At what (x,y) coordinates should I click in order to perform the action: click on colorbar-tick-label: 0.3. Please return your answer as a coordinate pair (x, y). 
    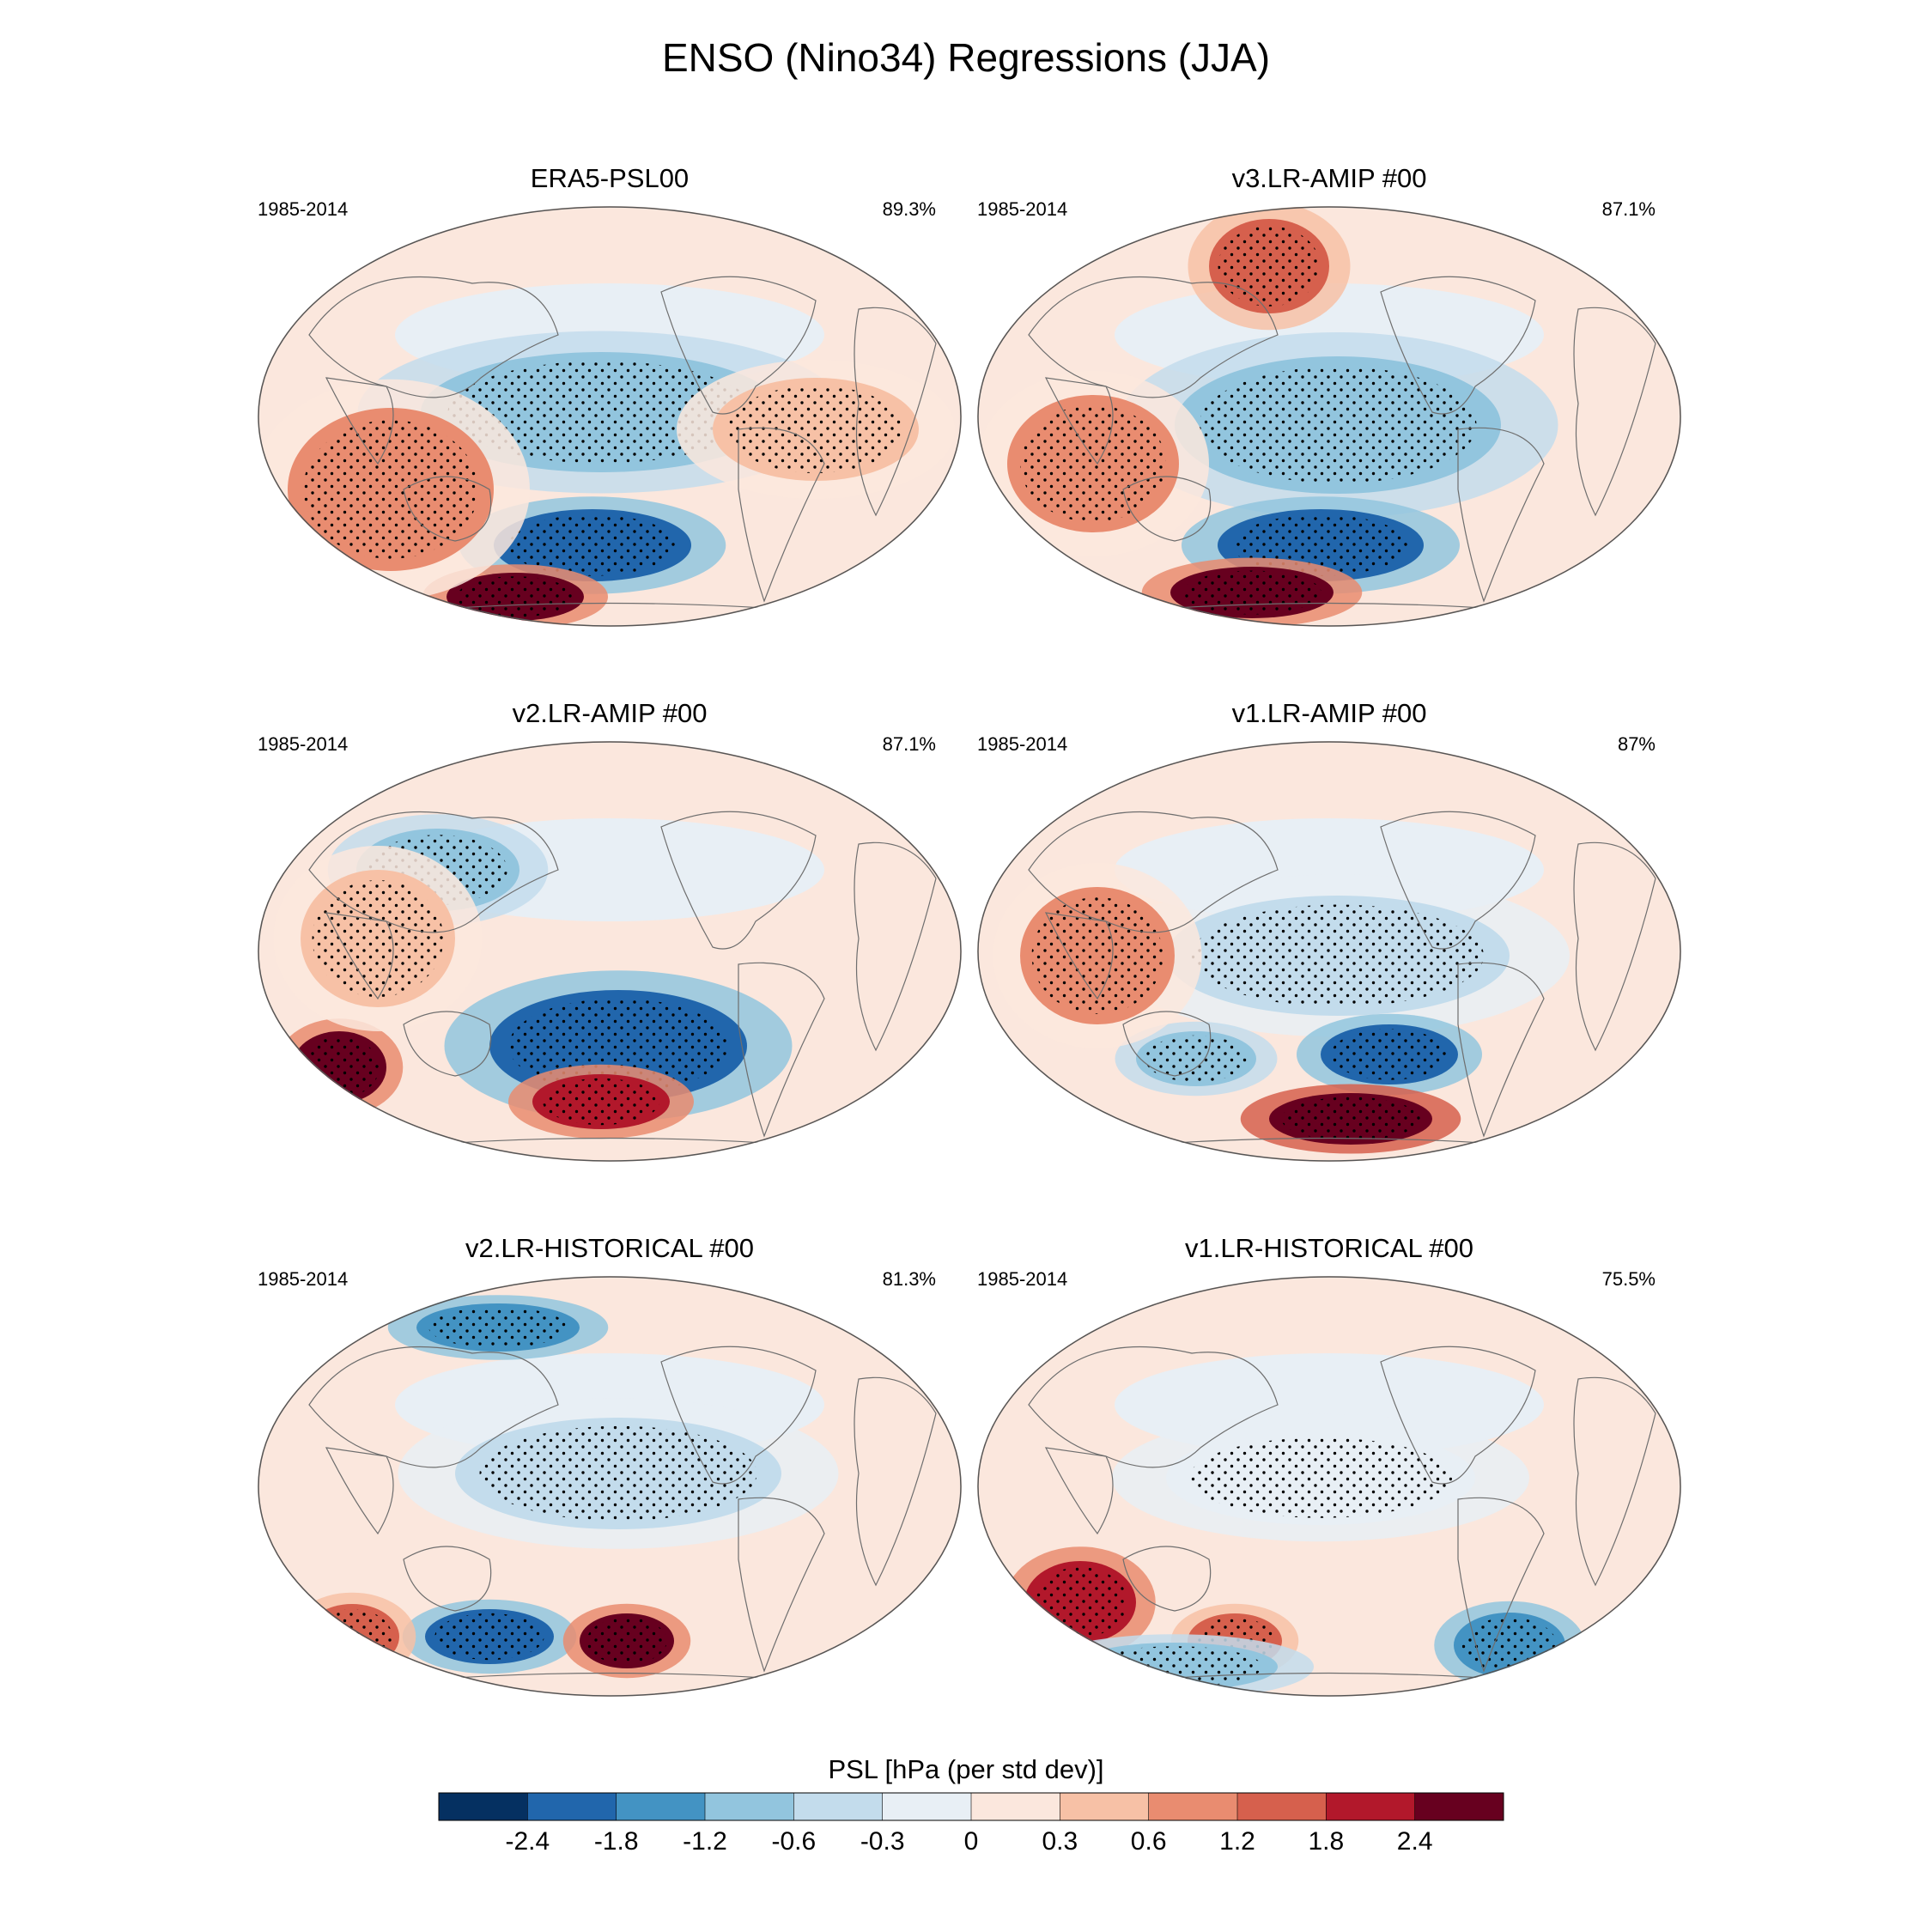
    Looking at the image, I should click on (1060, 1842).